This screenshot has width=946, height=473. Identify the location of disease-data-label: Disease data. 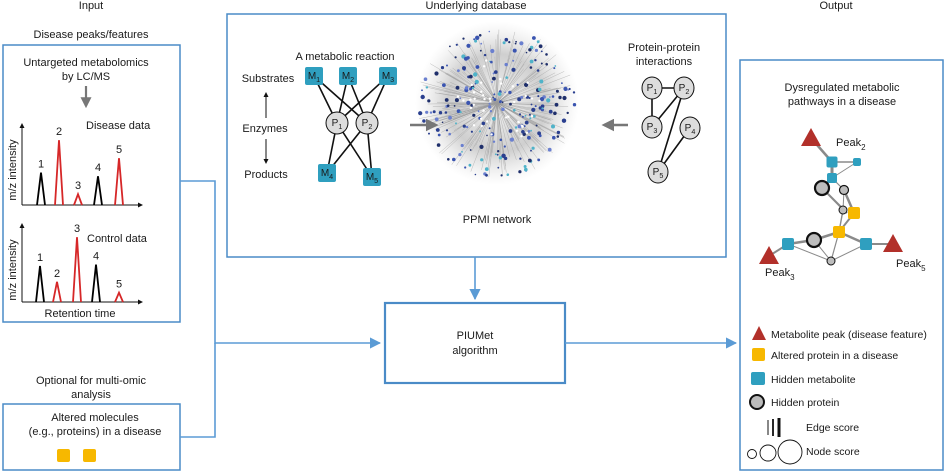
(118, 126).